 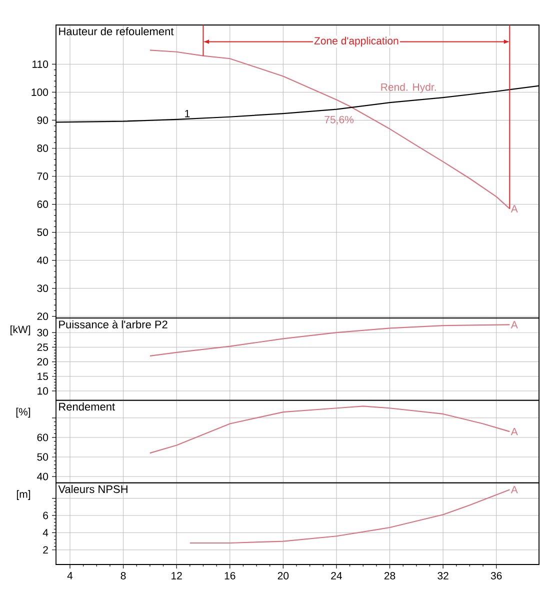 What do you see at coordinates (40, 92) in the screenshot?
I see `y-tick-label: 100` at bounding box center [40, 92].